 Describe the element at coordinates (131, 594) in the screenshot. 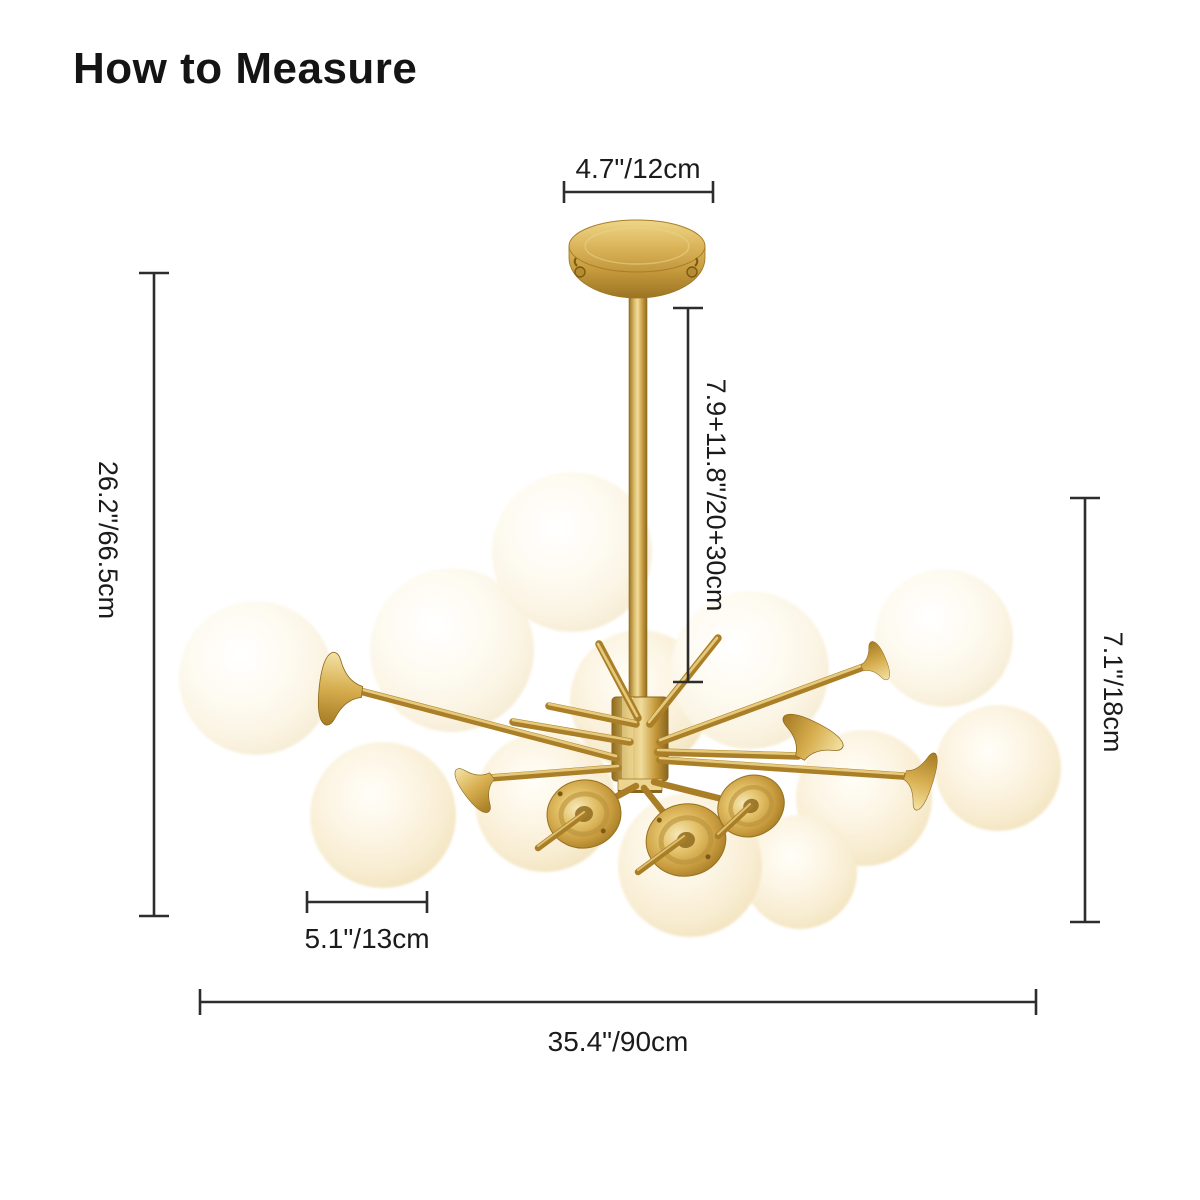

I see `dim-overall-height: 26.2"/66.5cm` at that location.